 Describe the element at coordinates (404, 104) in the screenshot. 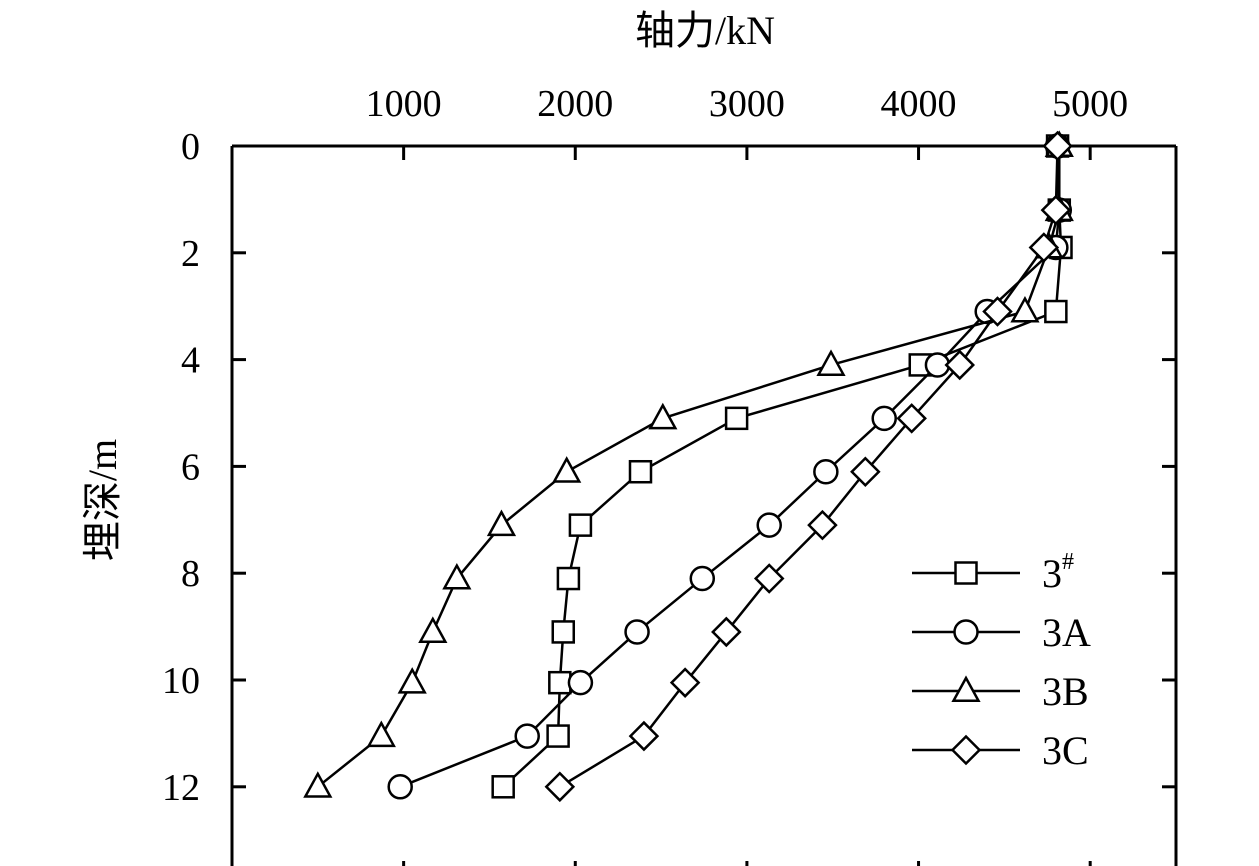

I see `x-tick-label: 1000` at that location.